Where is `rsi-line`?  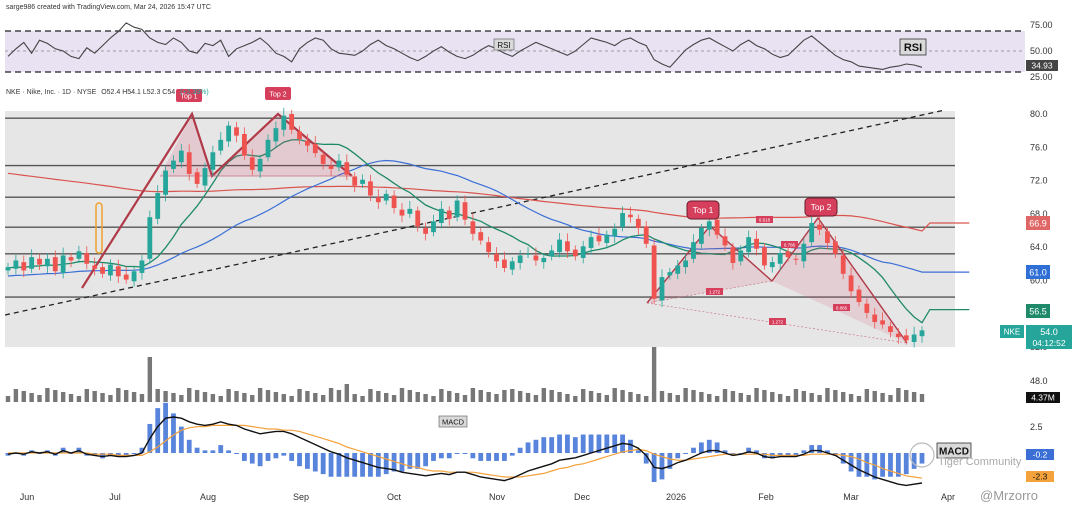
rsi-line is located at coordinates (465, 46).